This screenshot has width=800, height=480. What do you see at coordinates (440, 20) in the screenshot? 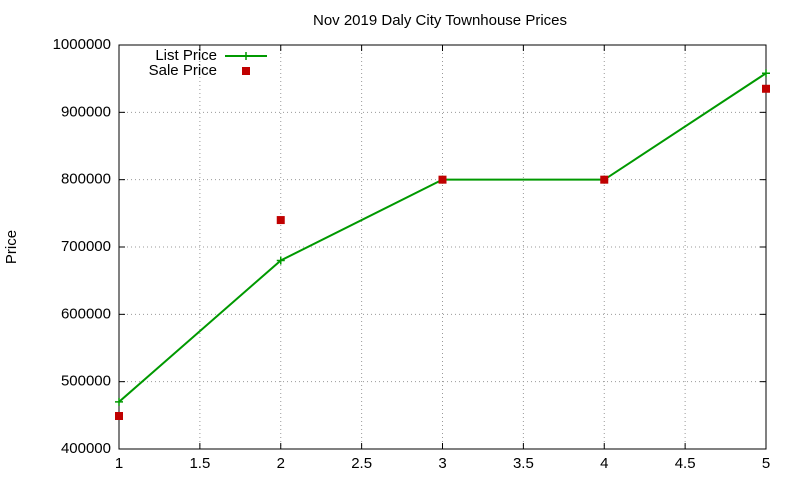
I see `chart-title: Nov 2019 Daly City Townhouse Prices` at bounding box center [440, 20].